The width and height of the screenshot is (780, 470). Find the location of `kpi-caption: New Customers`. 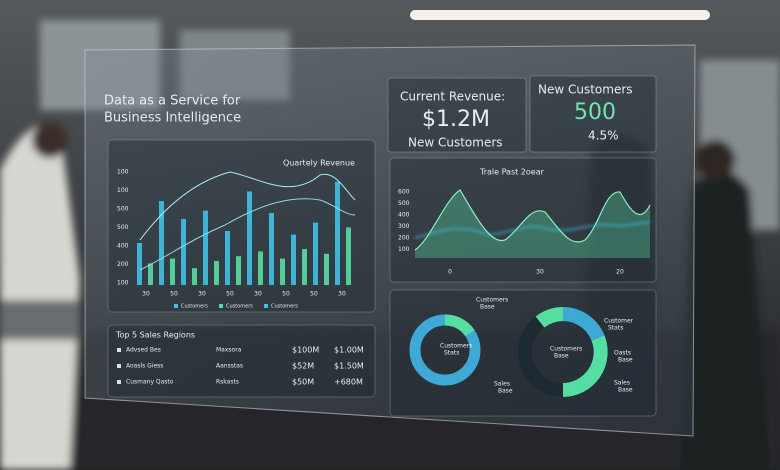

kpi-caption: New Customers is located at coordinates (455, 143).